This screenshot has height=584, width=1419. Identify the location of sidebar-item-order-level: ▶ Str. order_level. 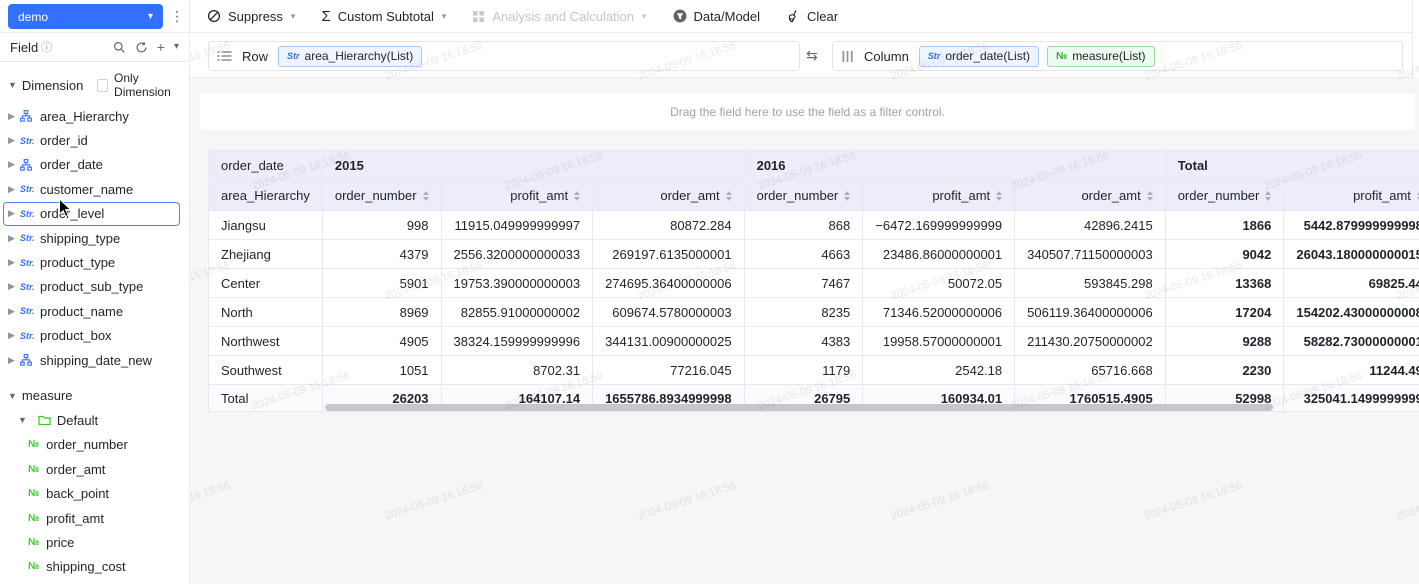
(94, 214).